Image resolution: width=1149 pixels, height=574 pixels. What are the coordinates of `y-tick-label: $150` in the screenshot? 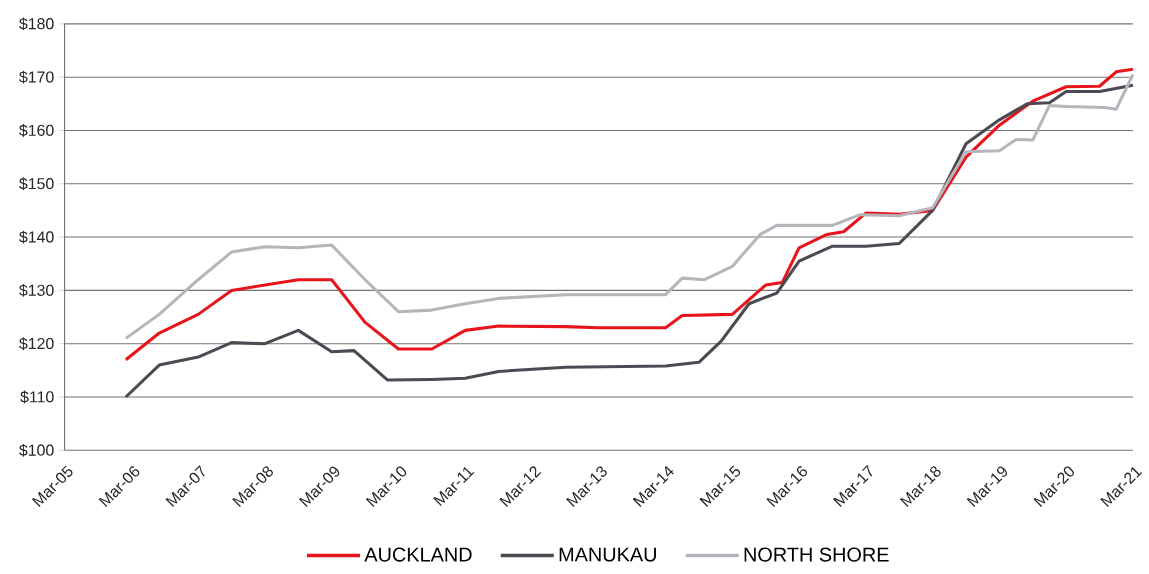 It's located at (36, 184).